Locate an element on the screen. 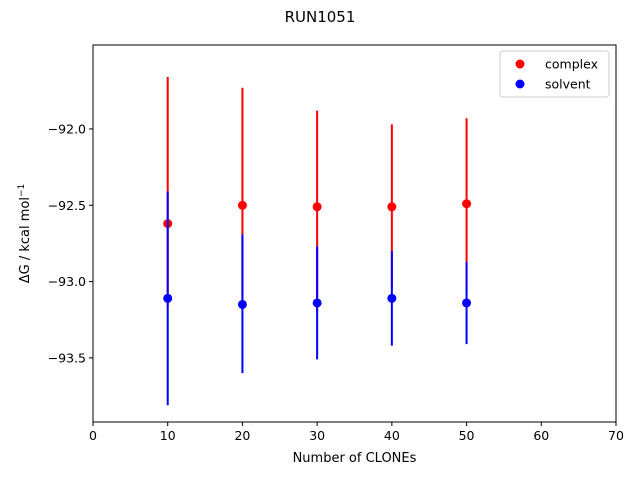 The height and width of the screenshot is (480, 640). y-axis-title: ΔG / kcal mol−1 is located at coordinates (25, 234).